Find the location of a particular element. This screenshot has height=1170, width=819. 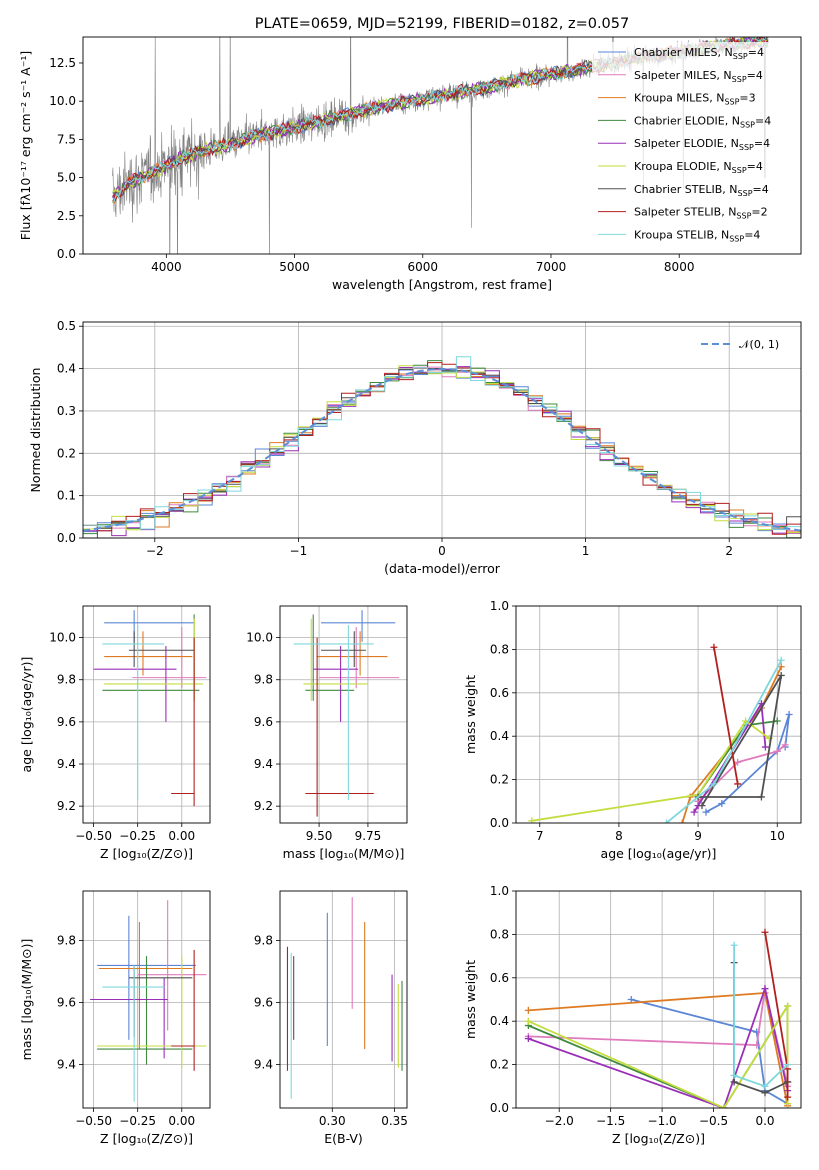

x-tick-label: −0.5 is located at coordinates (713, 1121).